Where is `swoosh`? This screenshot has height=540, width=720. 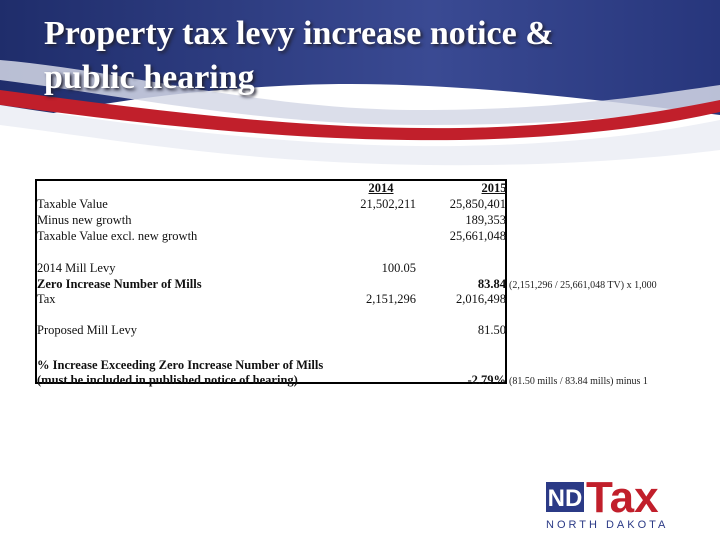 swoosh is located at coordinates (360, 92).